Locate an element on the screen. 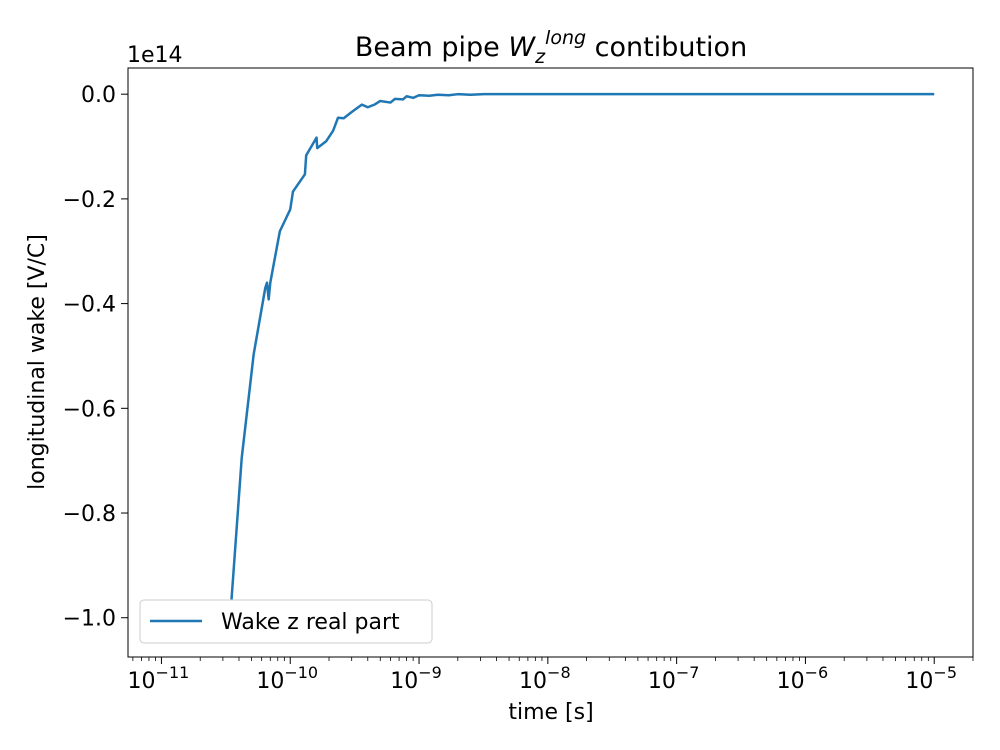 The image size is (1000, 750). chart-title: Beam pipe Wzlong contibution is located at coordinates (551, 47).